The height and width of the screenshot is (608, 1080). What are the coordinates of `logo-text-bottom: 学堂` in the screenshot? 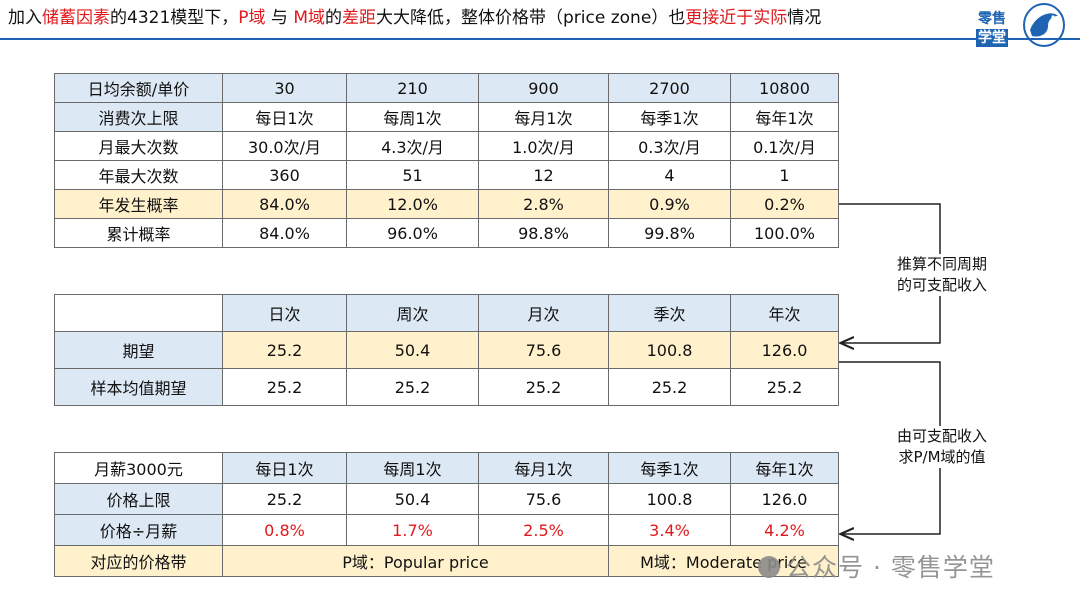 It's located at (992, 38).